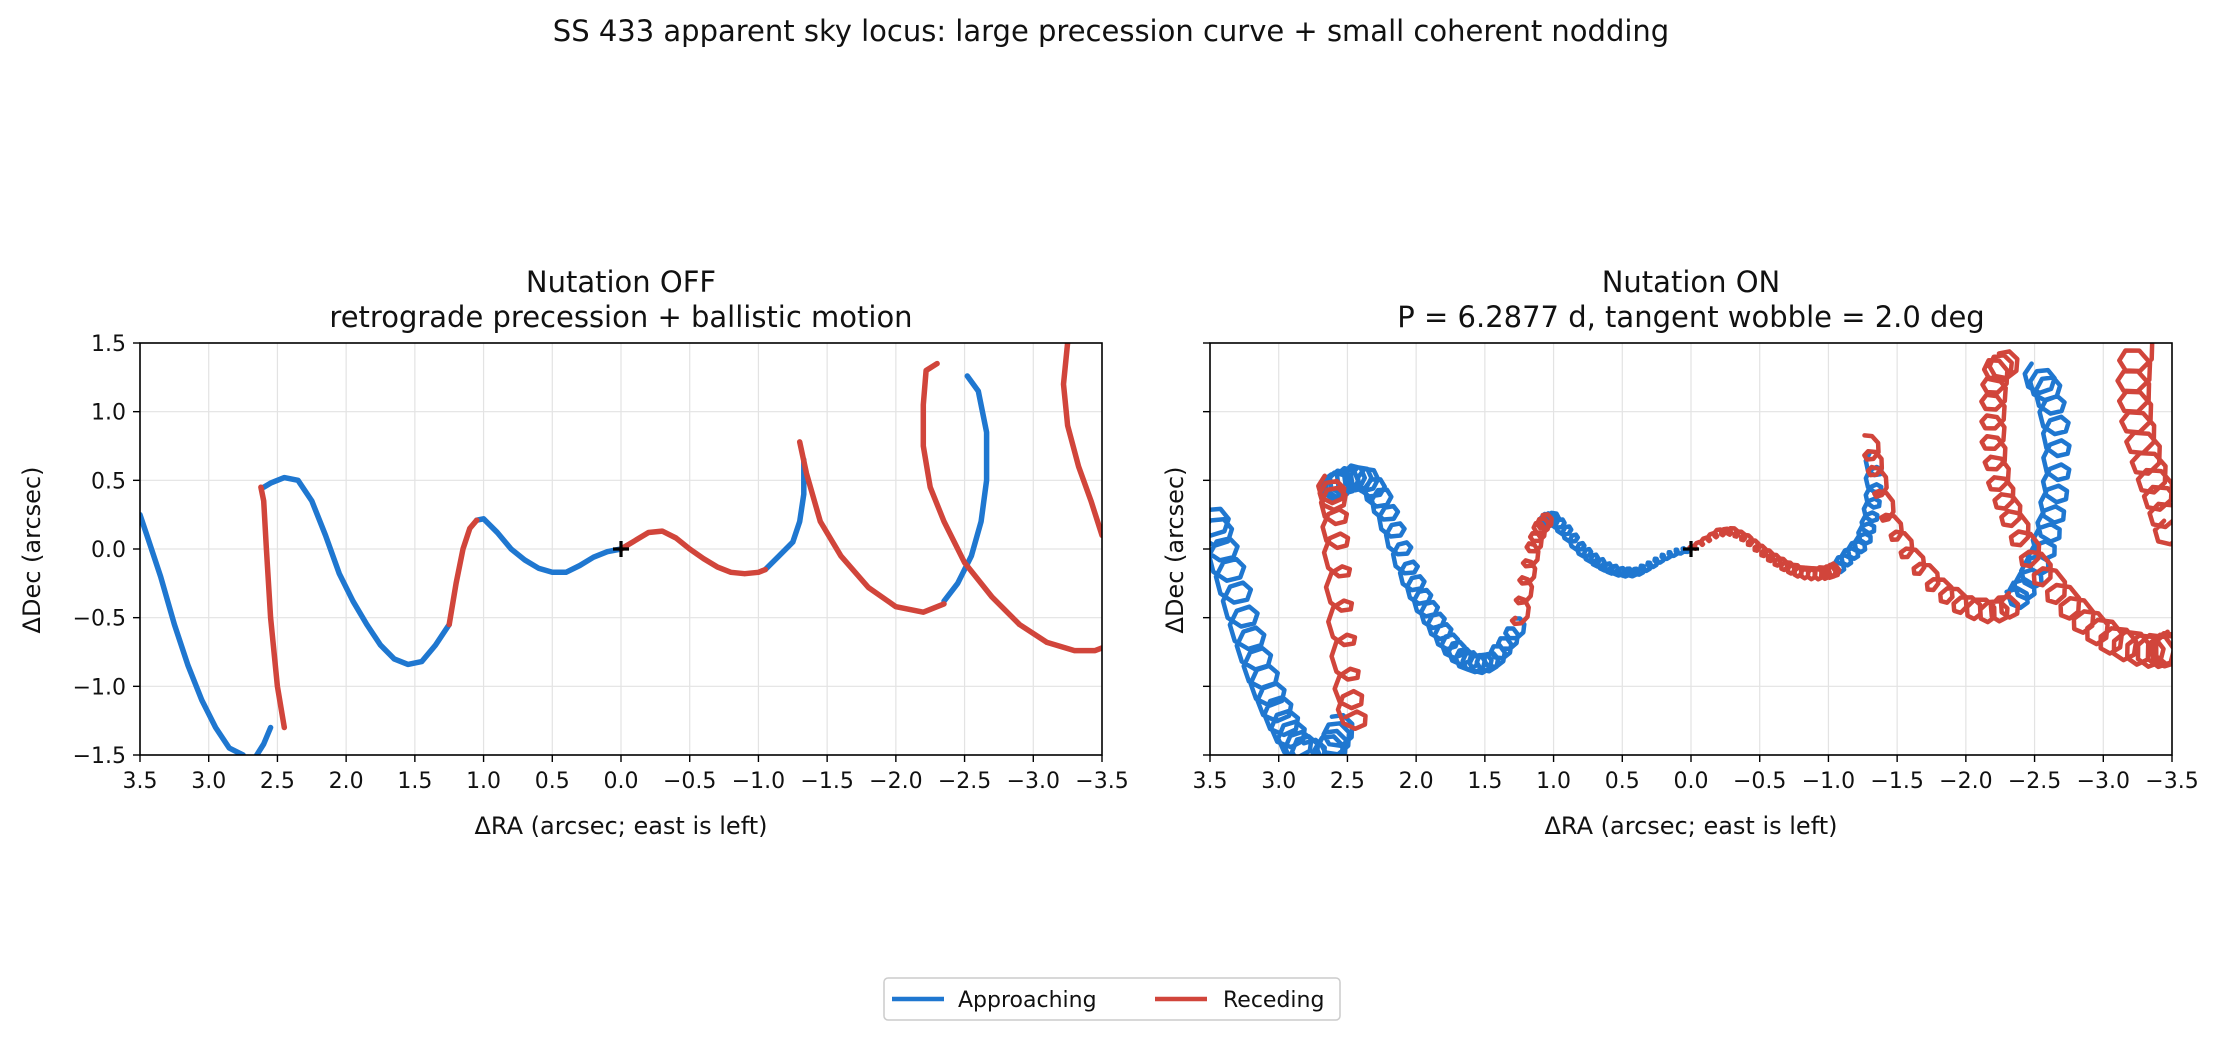 Image resolution: width=2223 pixels, height=1039 pixels. I want to click on legend-label-receding: Receding, so click(1273, 1000).